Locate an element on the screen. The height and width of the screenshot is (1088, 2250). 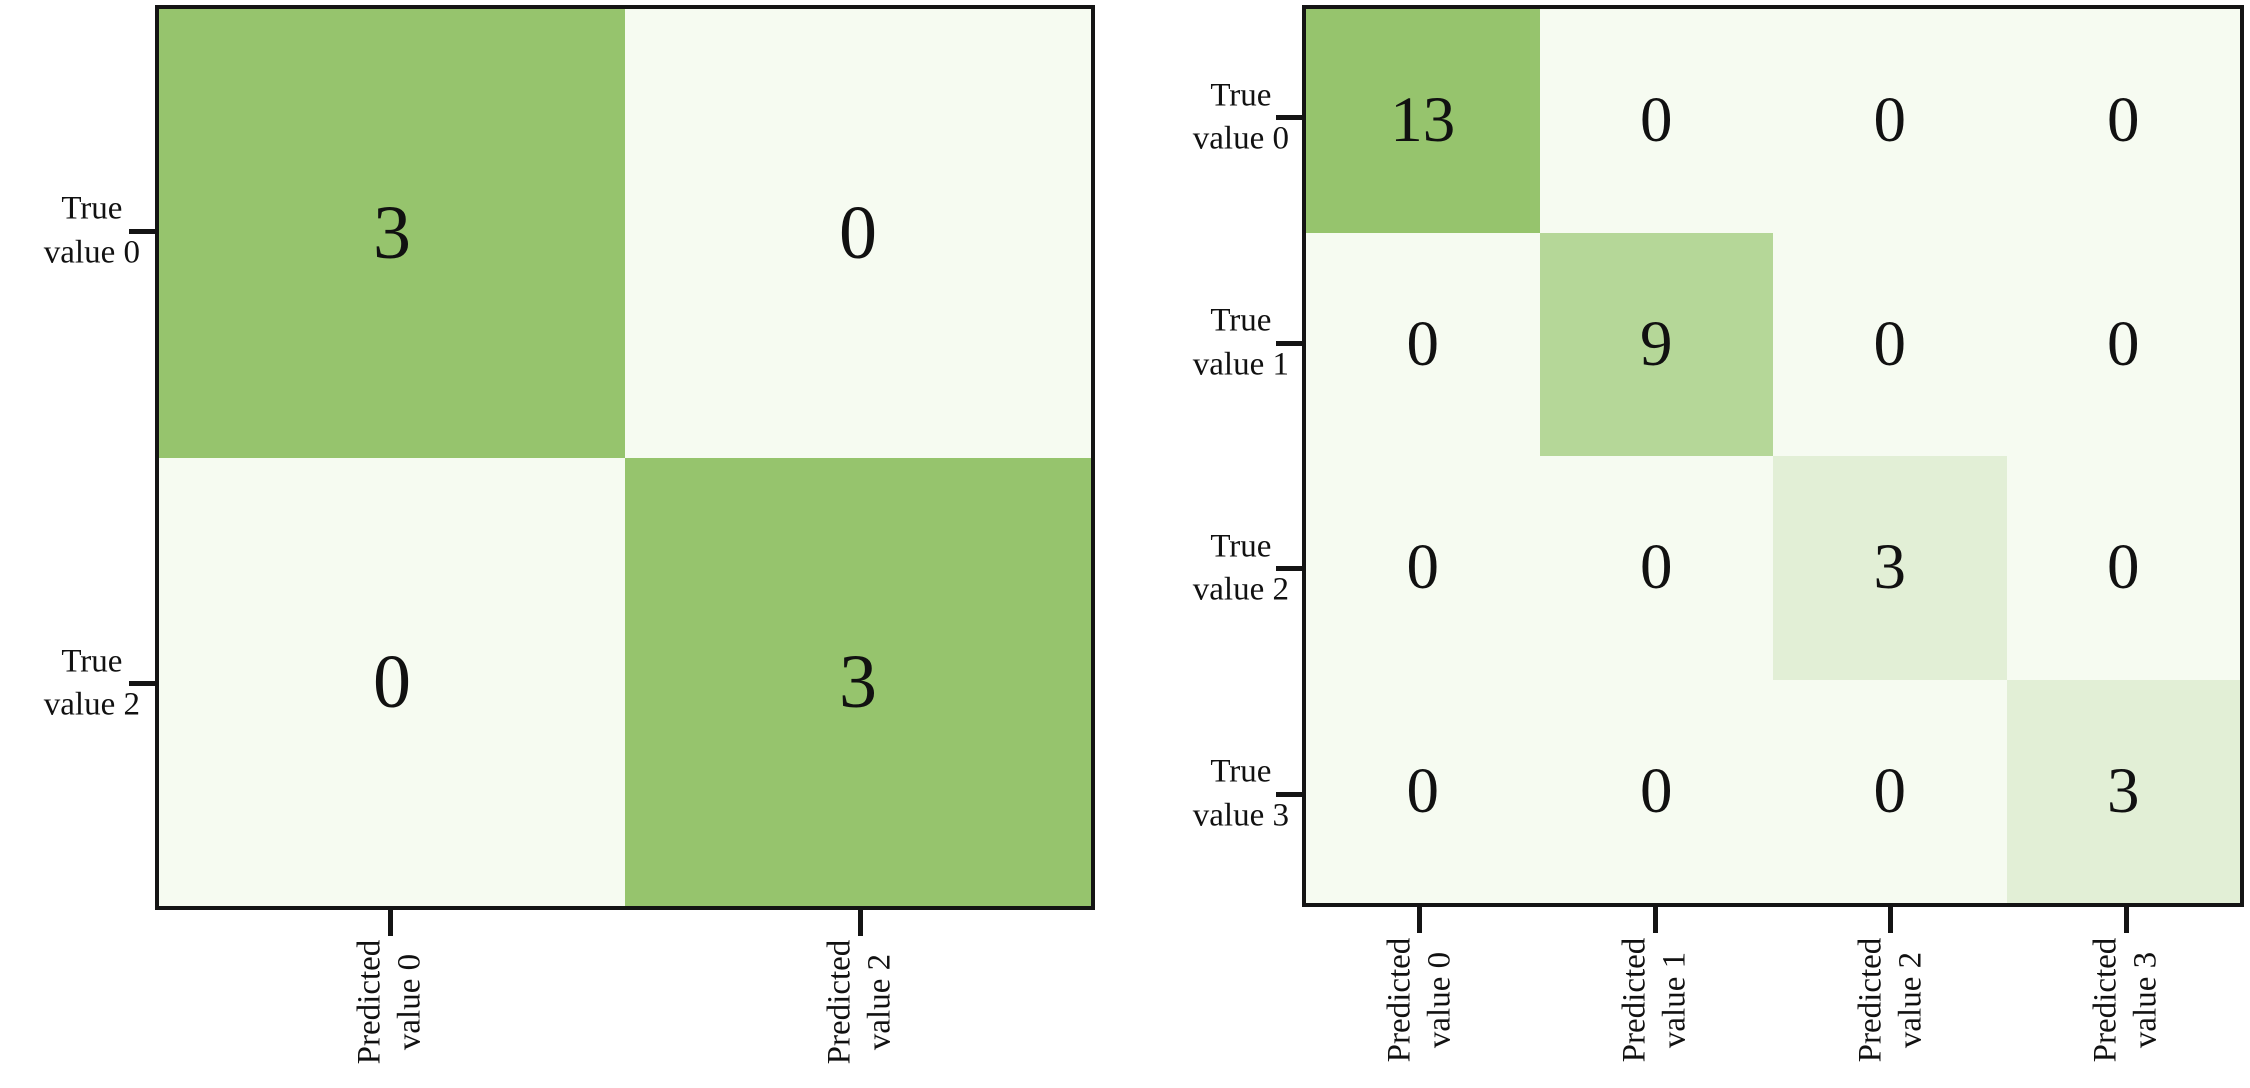
matrix-cell: 9 is located at coordinates (1656, 344).